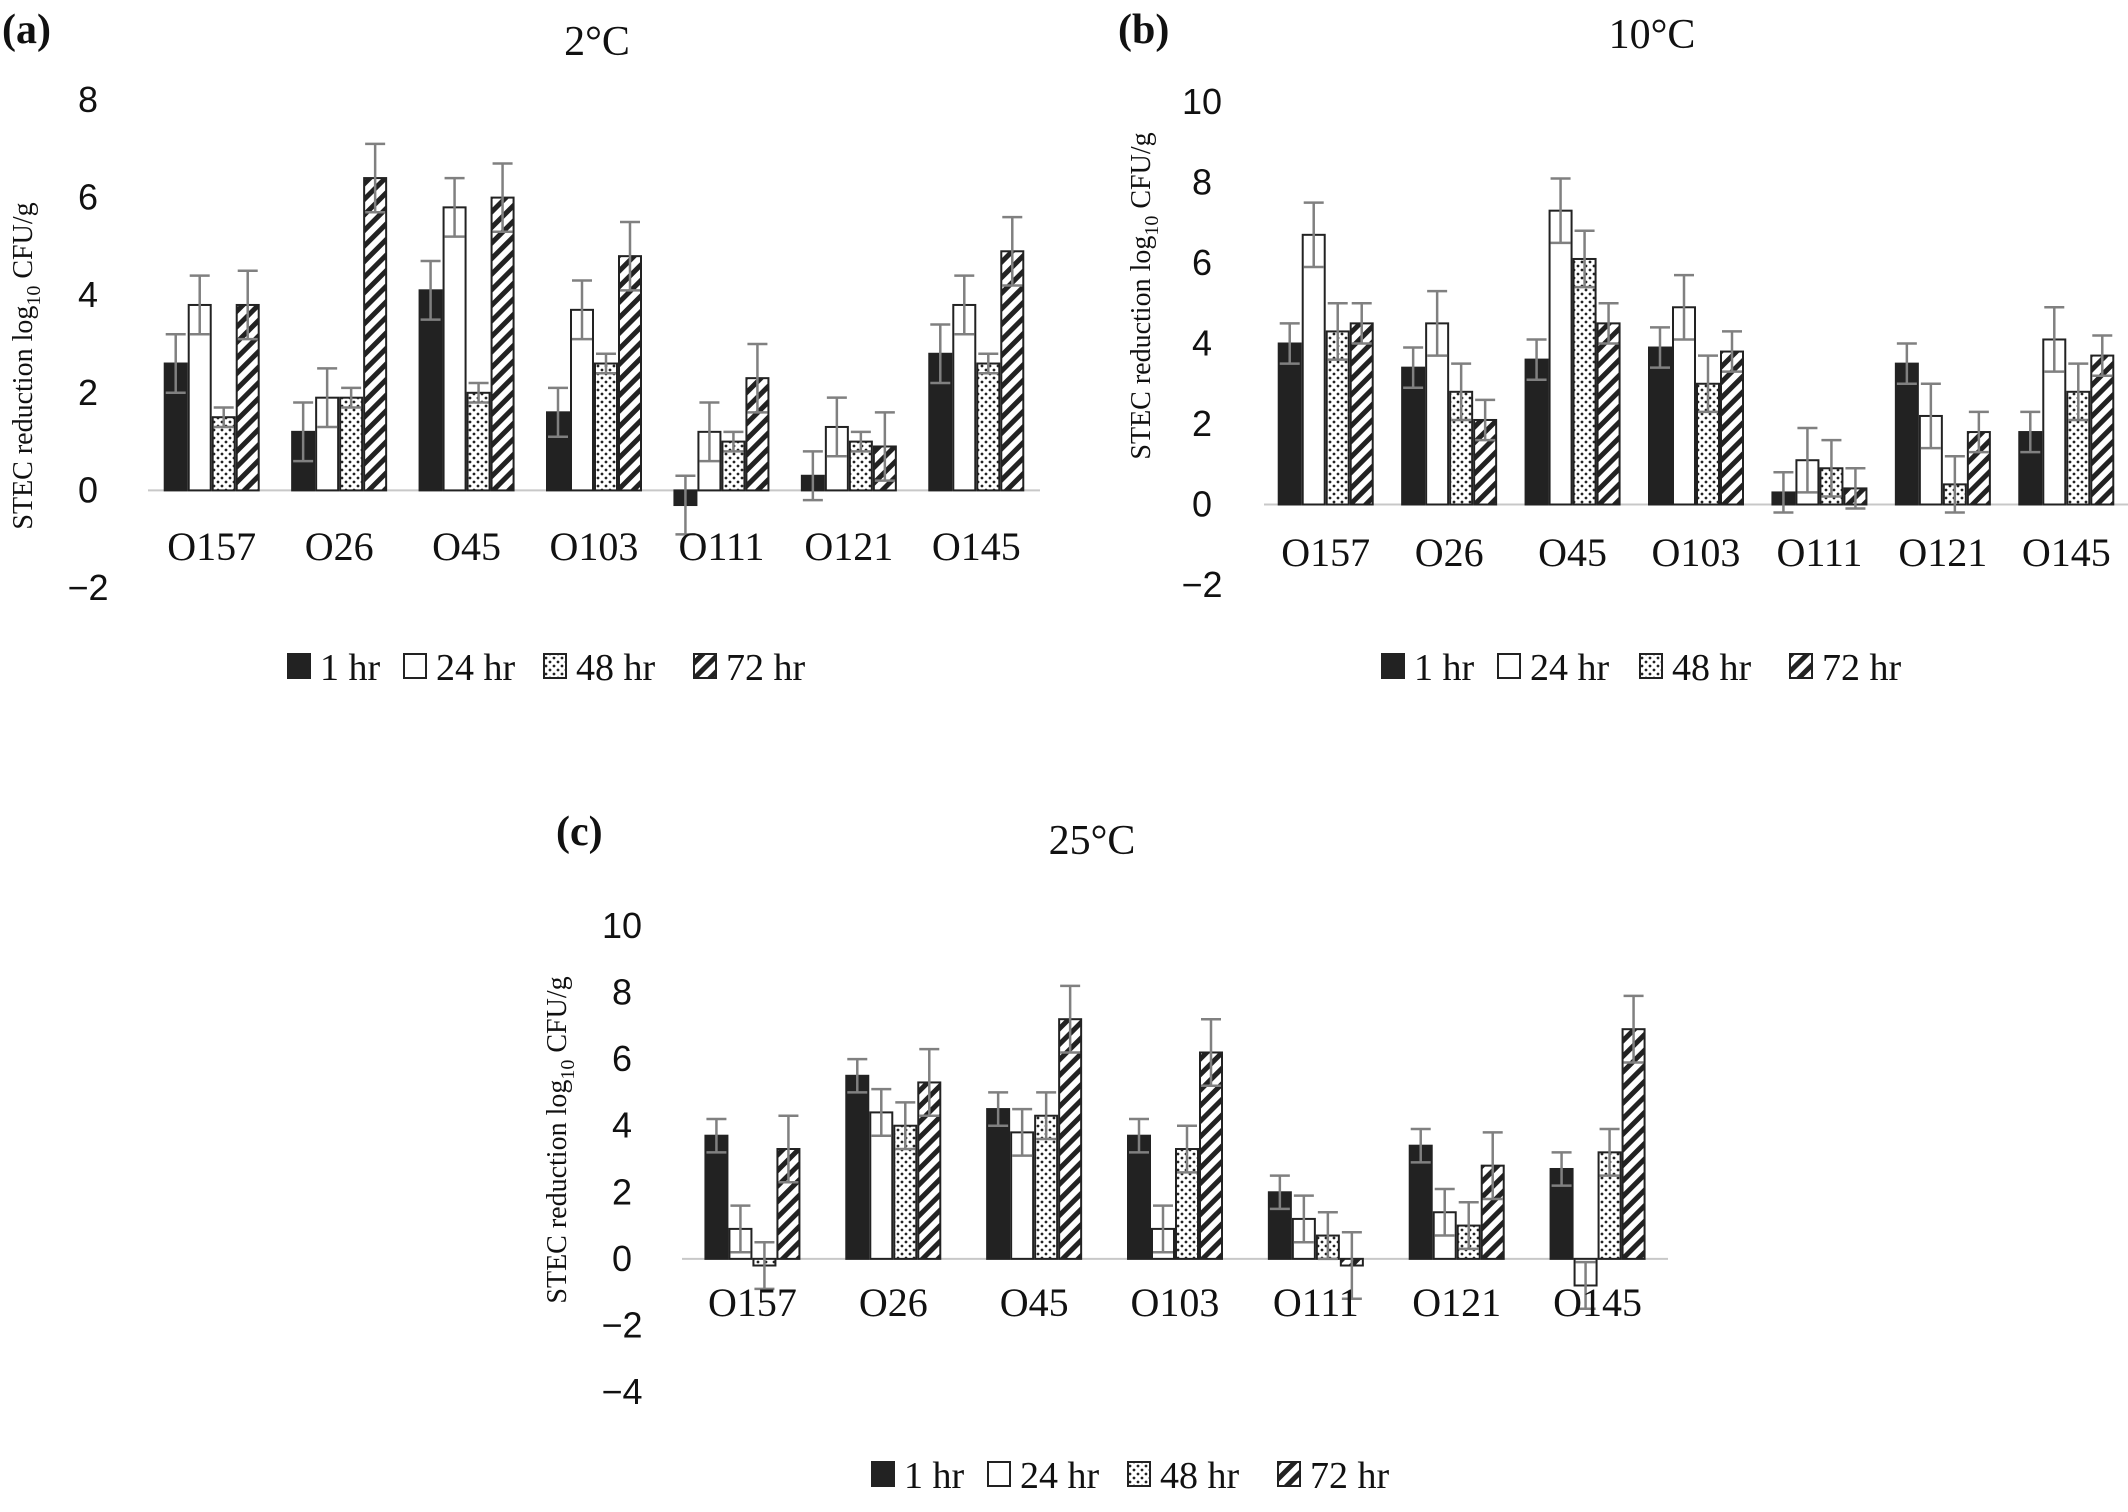 The width and height of the screenshot is (2128, 1512). I want to click on panel-c-title: 25°C, so click(1092, 841).